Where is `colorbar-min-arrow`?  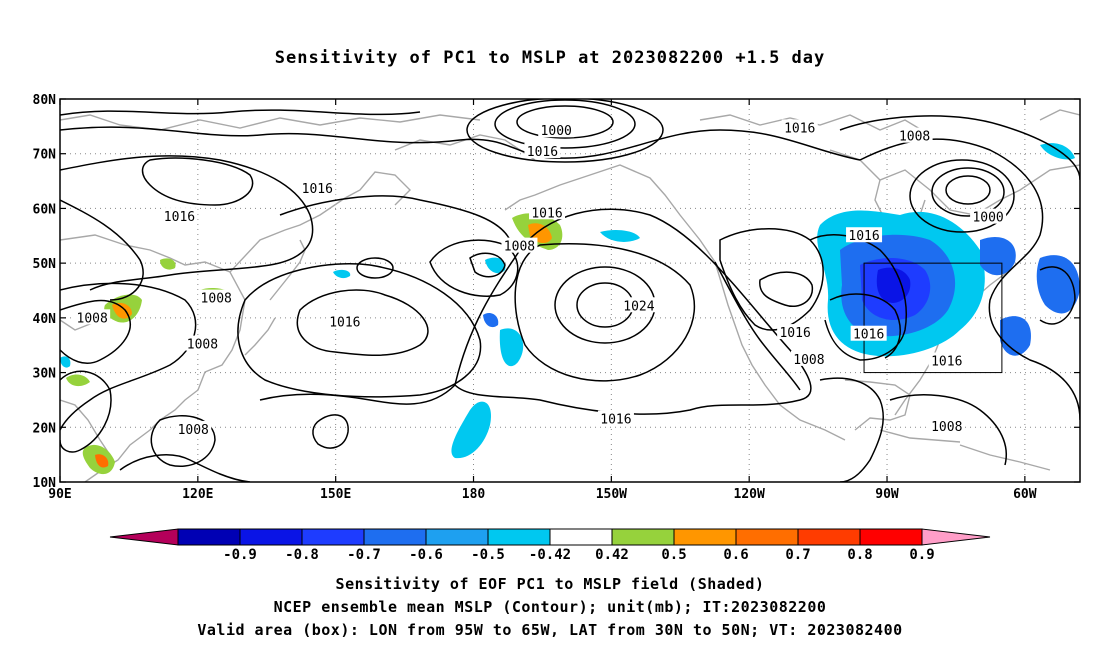
colorbar-min-arrow is located at coordinates (144, 537).